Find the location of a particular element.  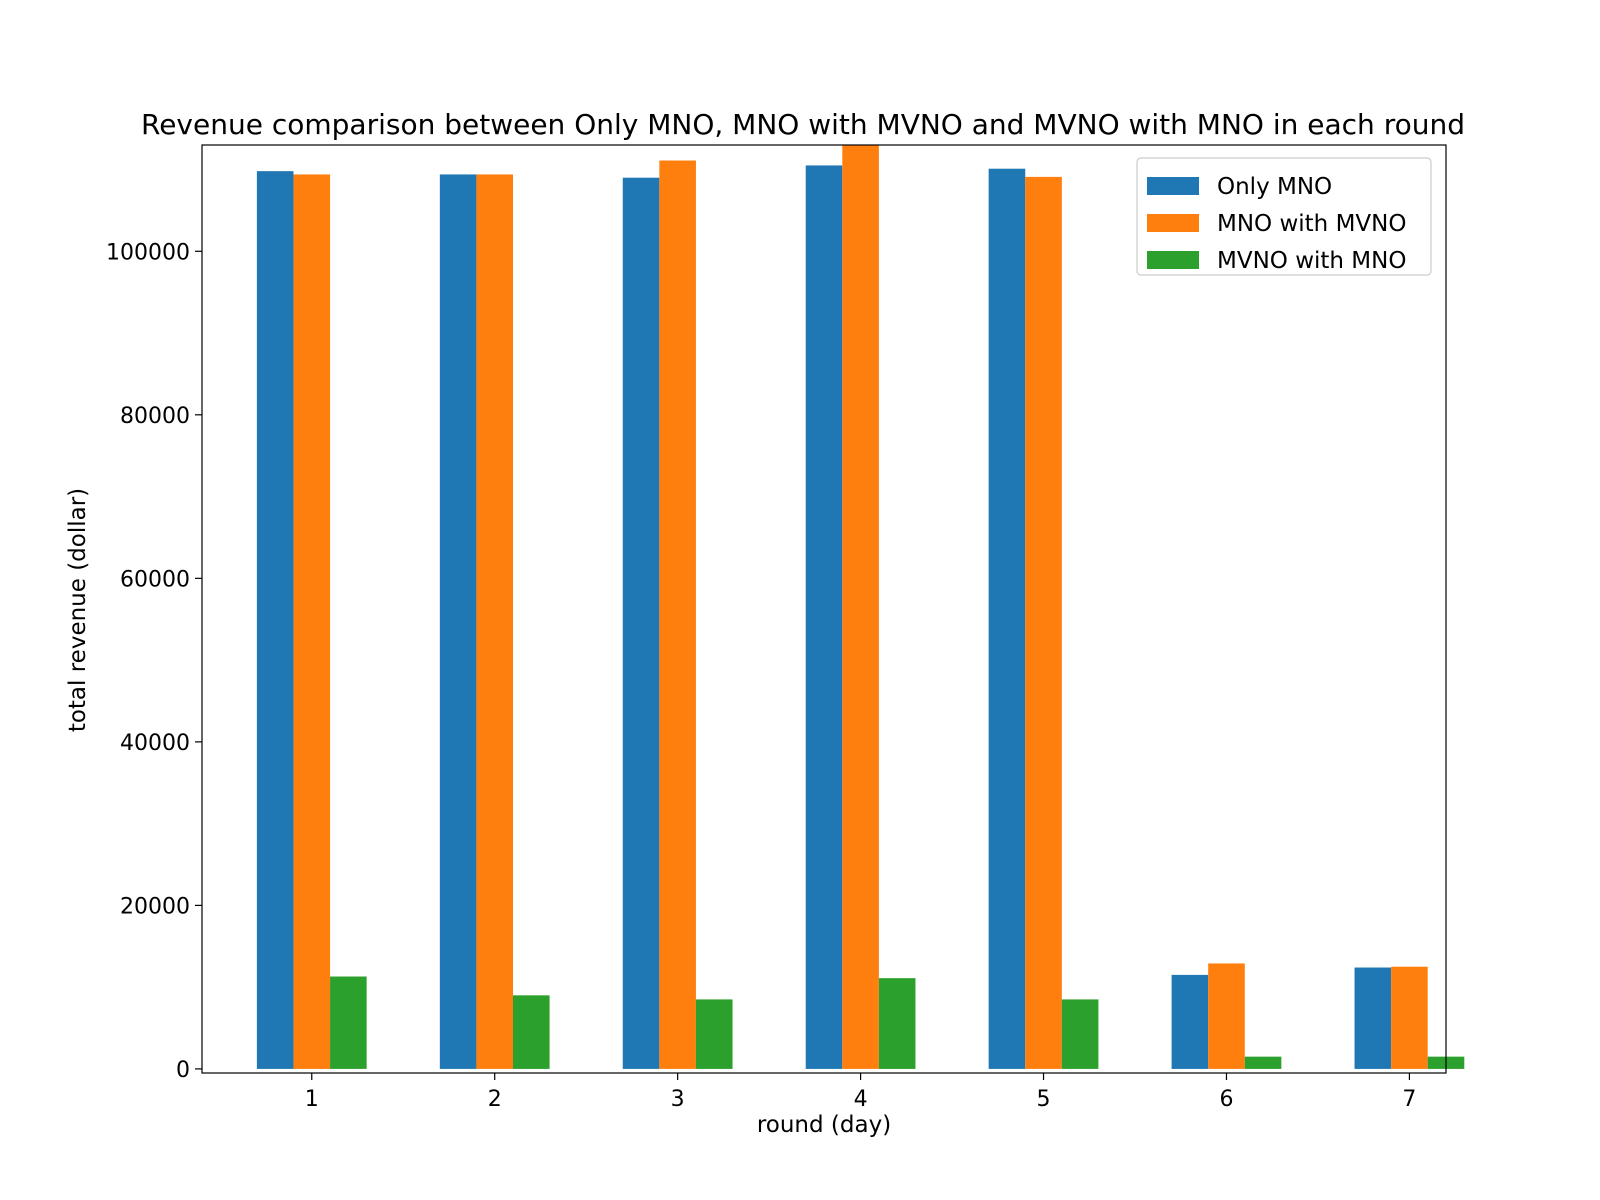

legend-swatch-mvno-with-mno is located at coordinates (1173, 260).